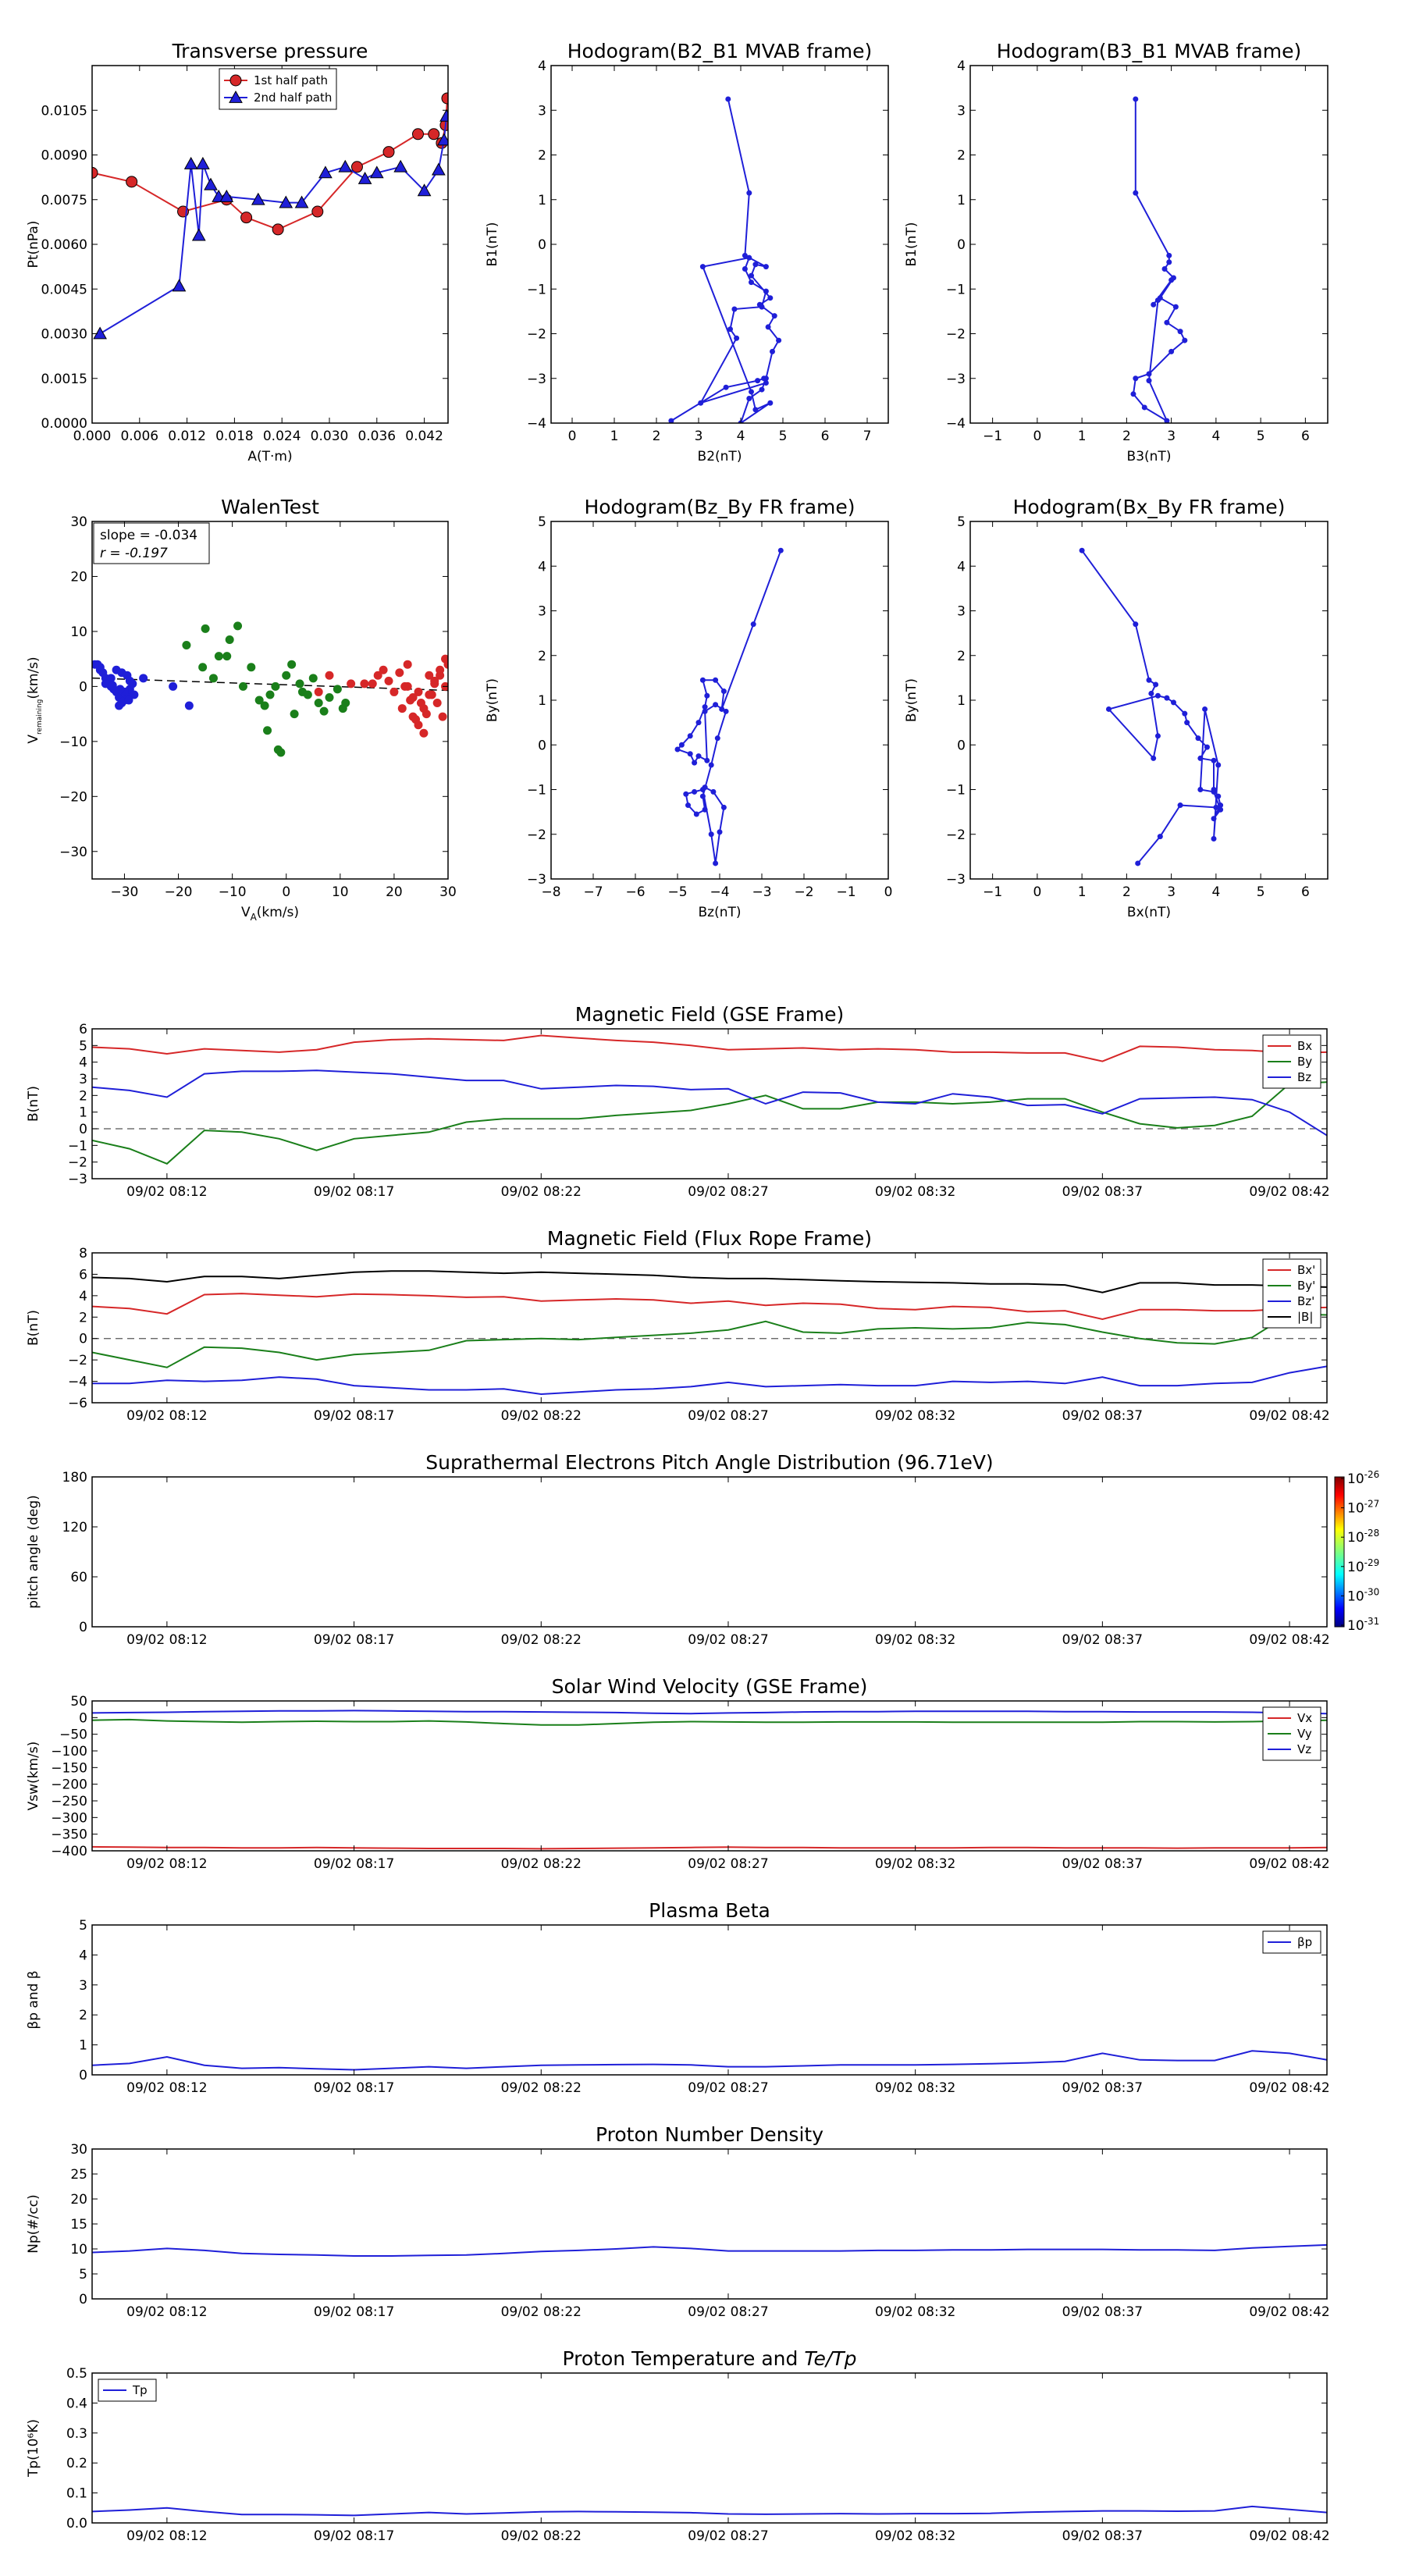 Image resolution: width=1405 pixels, height=2576 pixels. I want to click on chart-title: Hodogram(B3_B1 MVAB frame), so click(1150, 51).